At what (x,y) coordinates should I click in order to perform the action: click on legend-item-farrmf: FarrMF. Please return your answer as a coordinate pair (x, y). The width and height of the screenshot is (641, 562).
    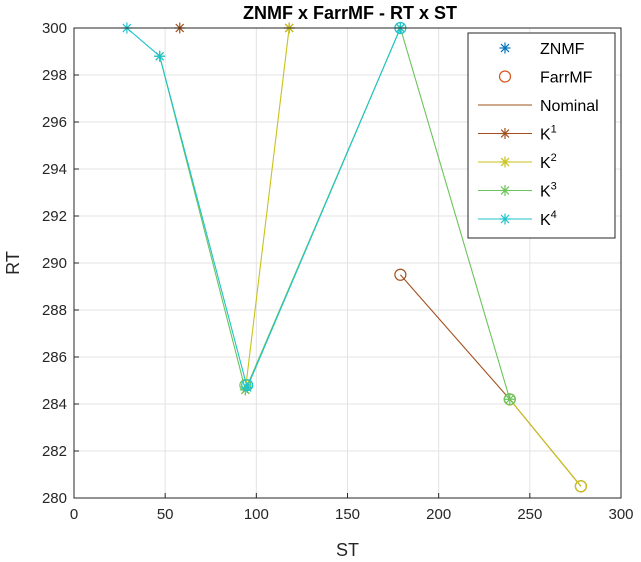
    Looking at the image, I should click on (545, 78).